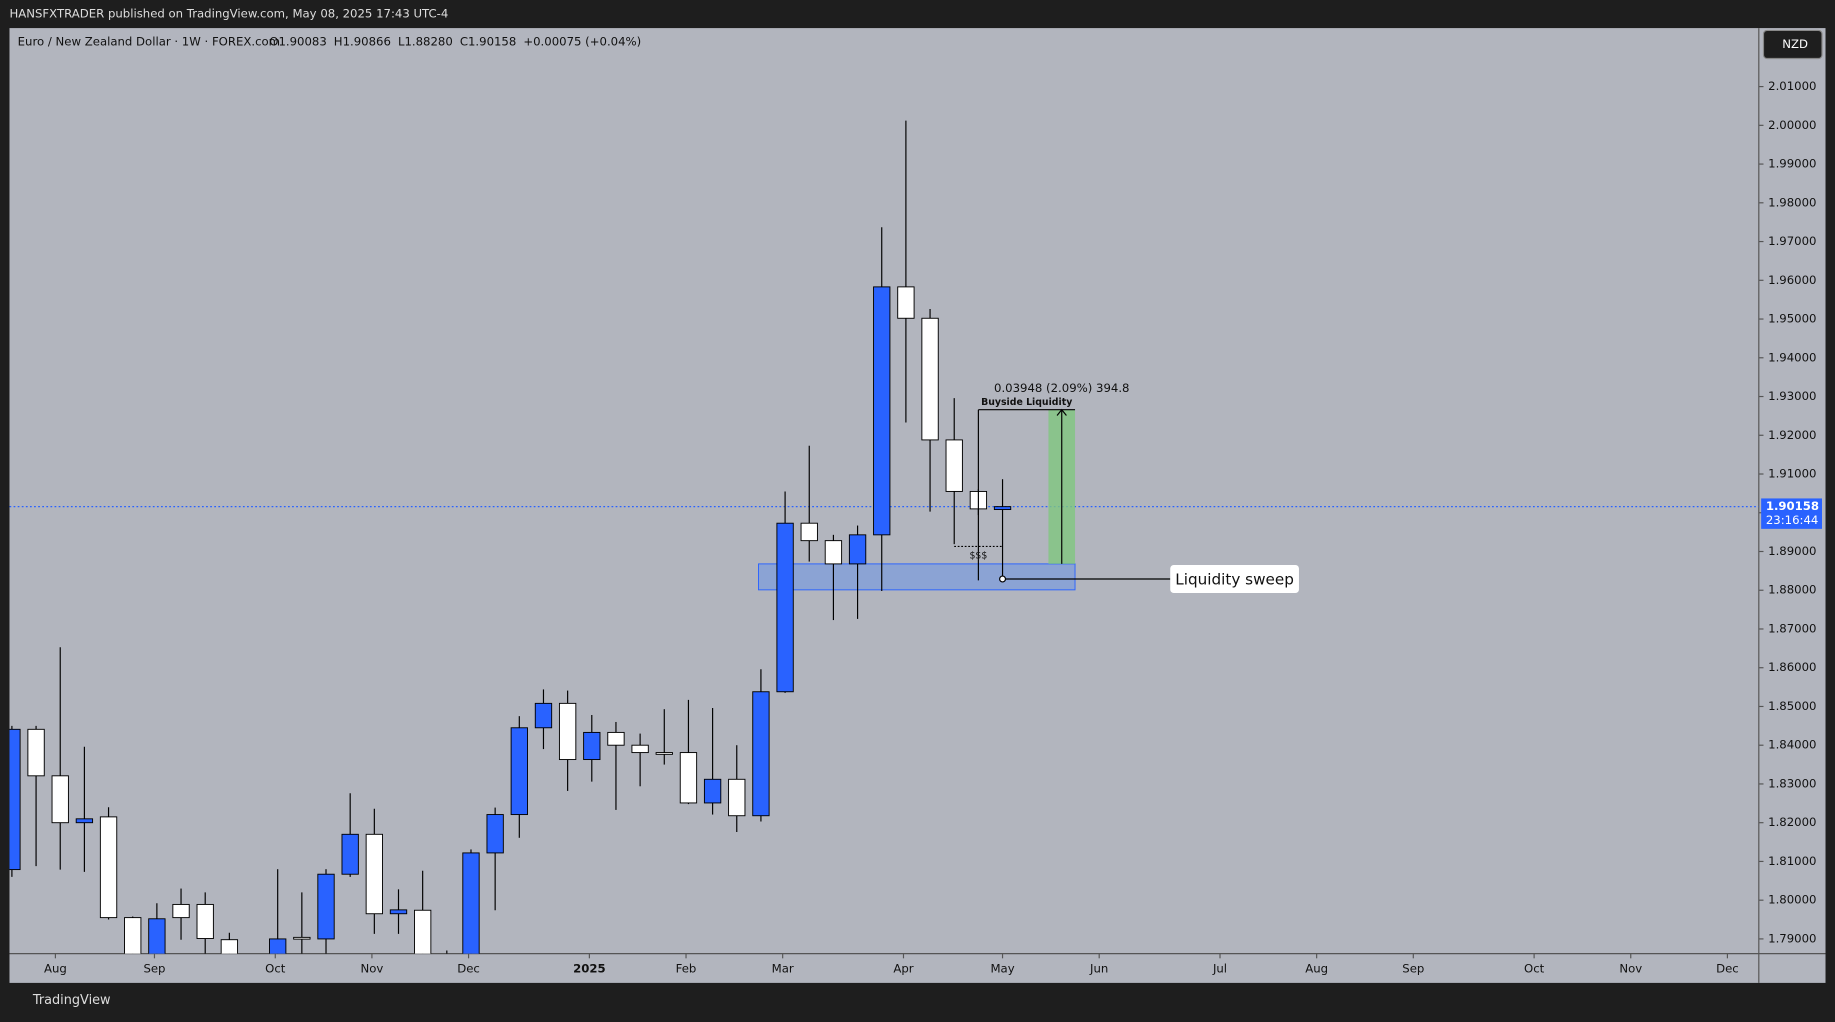 Image resolution: width=1835 pixels, height=1022 pixels. I want to click on y-tick-label: 1.82000, so click(1792, 822).